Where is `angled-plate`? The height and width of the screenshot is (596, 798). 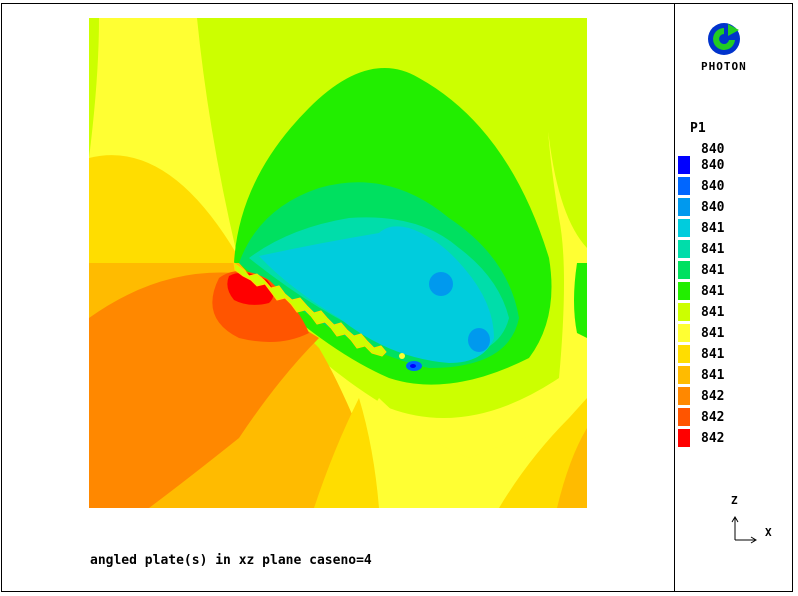
angled-plate is located at coordinates (310, 309).